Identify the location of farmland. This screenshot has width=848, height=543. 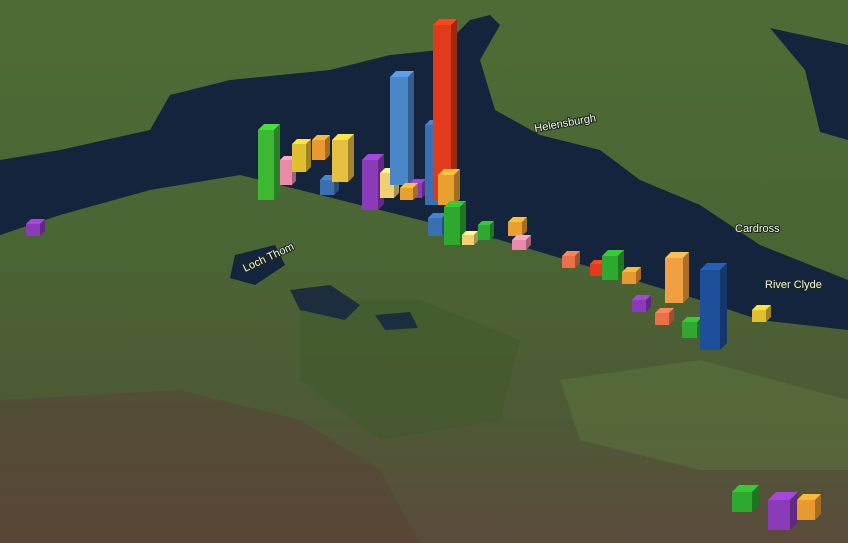
(704, 415).